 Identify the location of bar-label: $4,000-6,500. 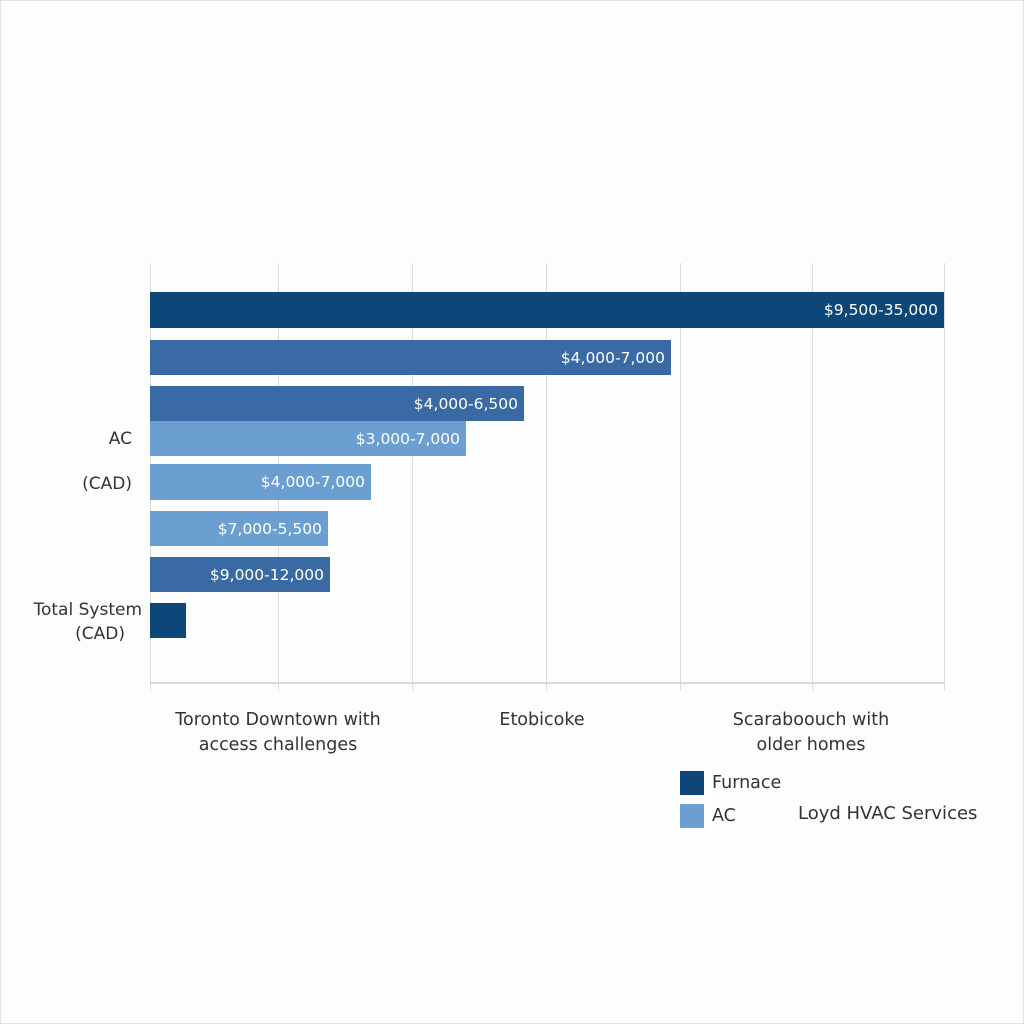
(465, 403).